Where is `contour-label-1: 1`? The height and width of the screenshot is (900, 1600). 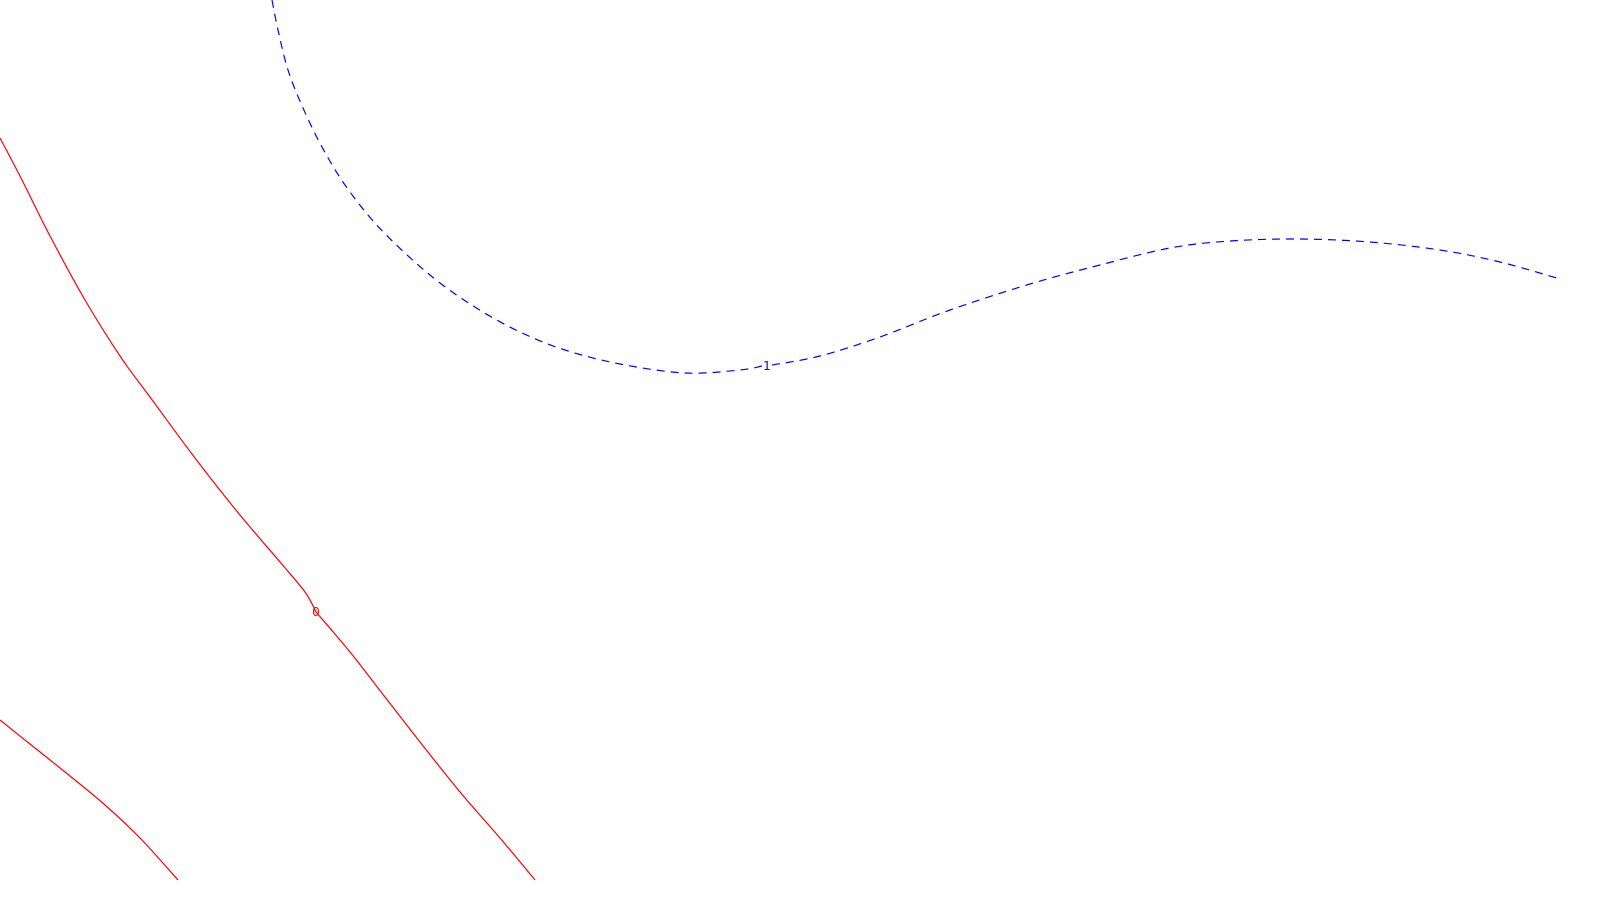 contour-label-1: 1 is located at coordinates (767, 366).